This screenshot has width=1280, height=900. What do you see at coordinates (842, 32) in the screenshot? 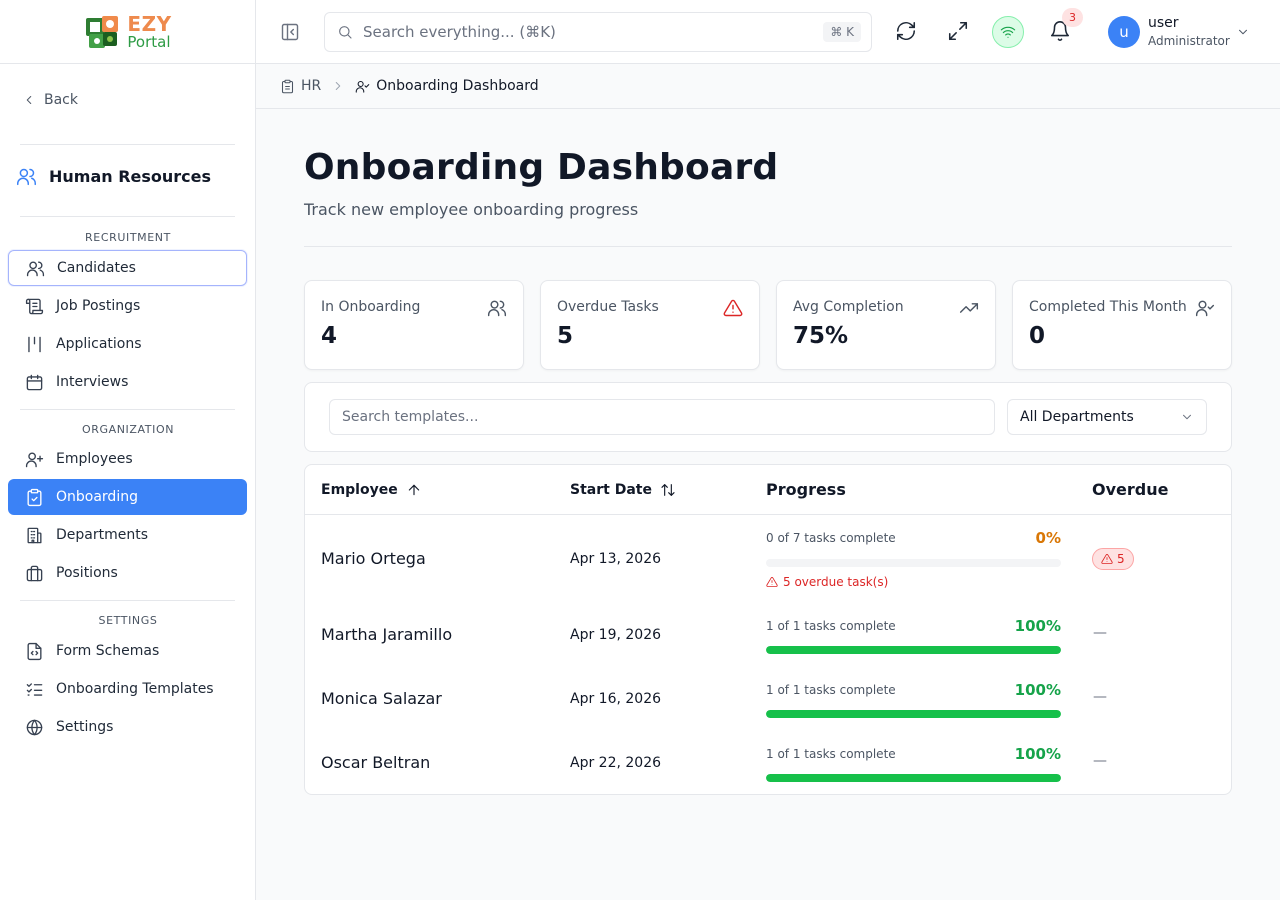
I see `search-shortcut: ⌘ K` at bounding box center [842, 32].